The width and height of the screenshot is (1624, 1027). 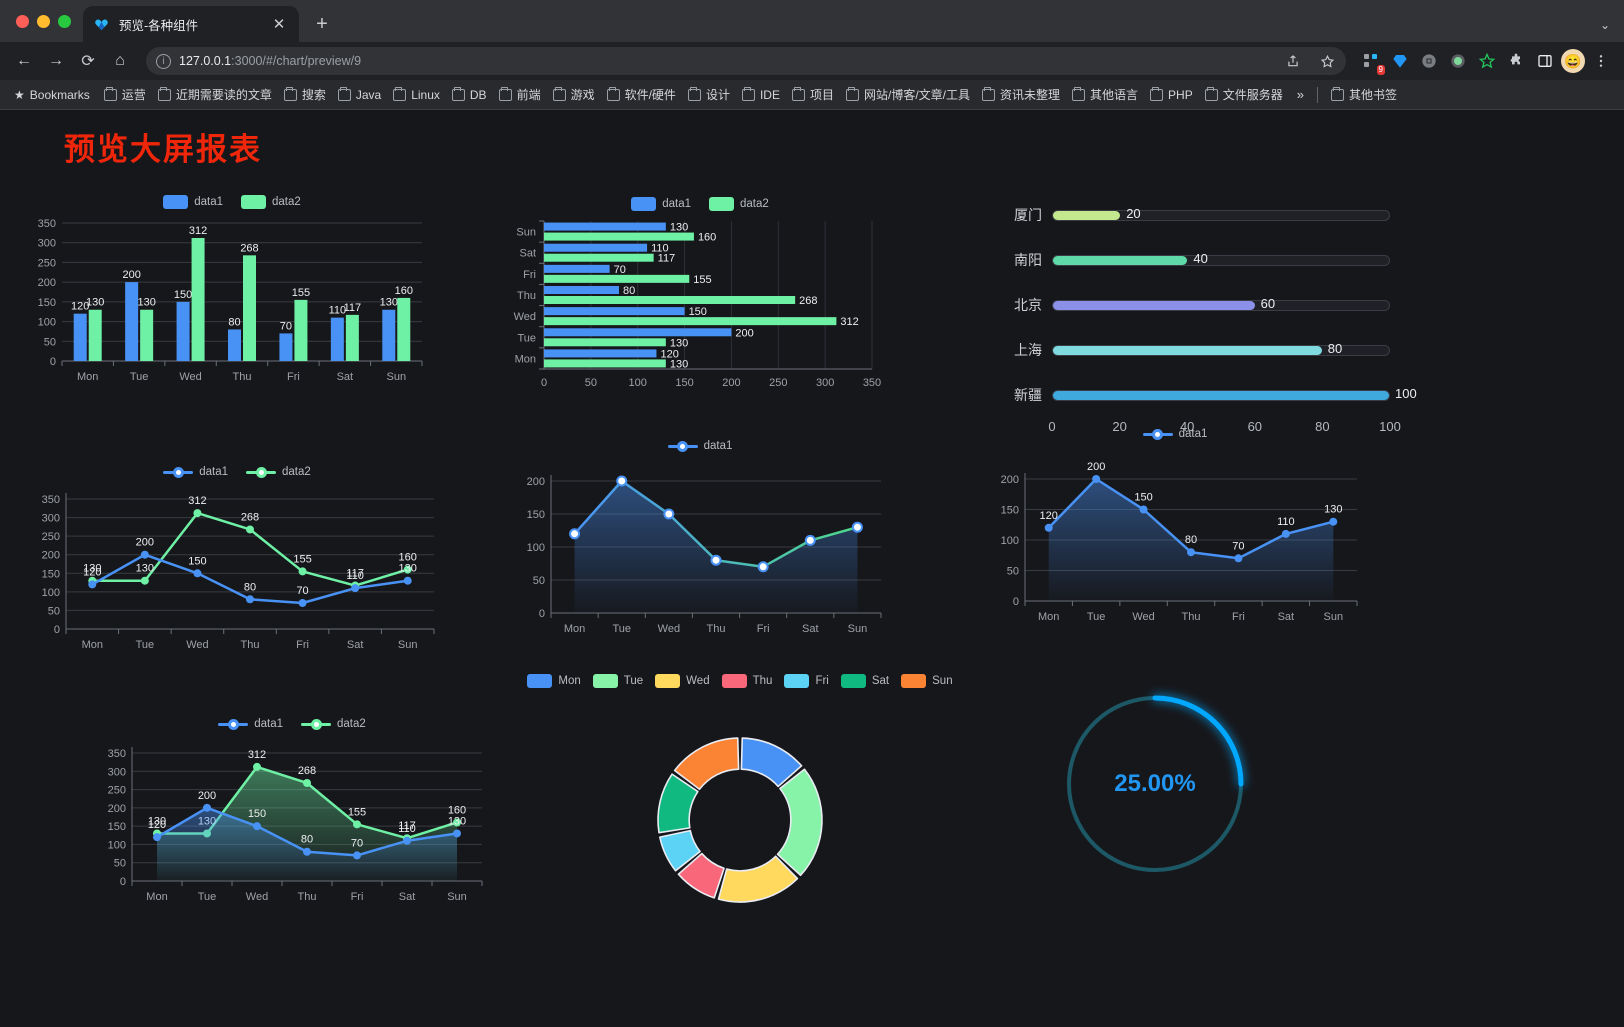 I want to click on legend-item-sun: Sun, so click(x=927, y=681).